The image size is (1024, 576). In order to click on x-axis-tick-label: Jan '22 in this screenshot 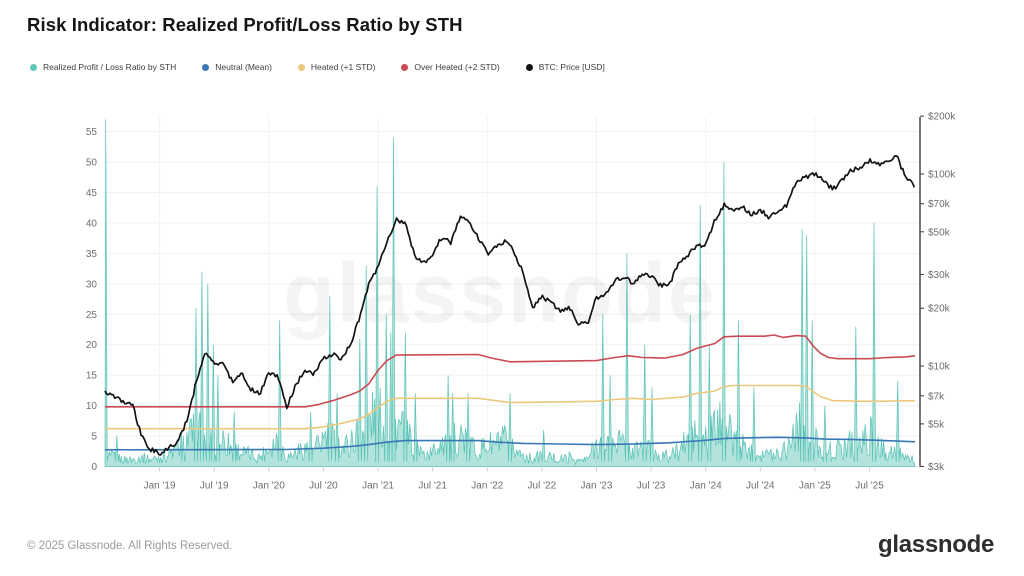, I will do `click(487, 486)`.